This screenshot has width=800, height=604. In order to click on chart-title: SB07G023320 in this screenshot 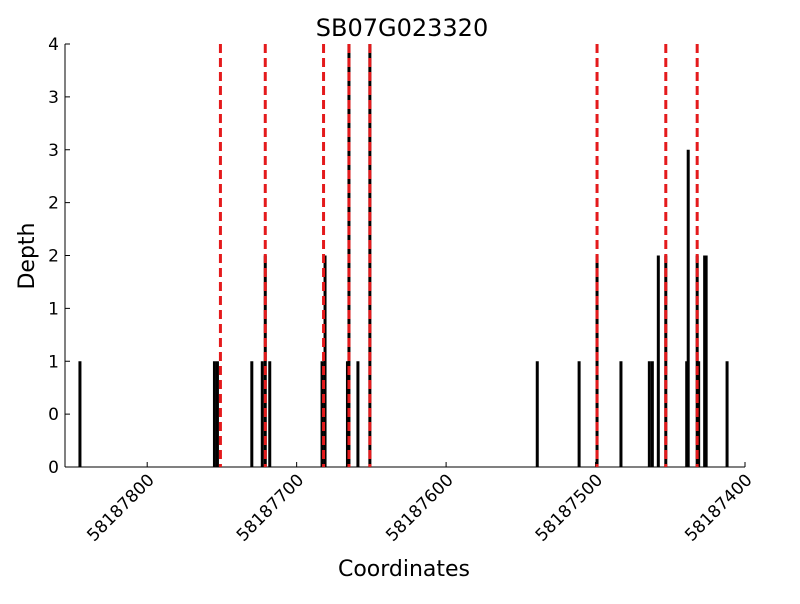, I will do `click(402, 28)`.